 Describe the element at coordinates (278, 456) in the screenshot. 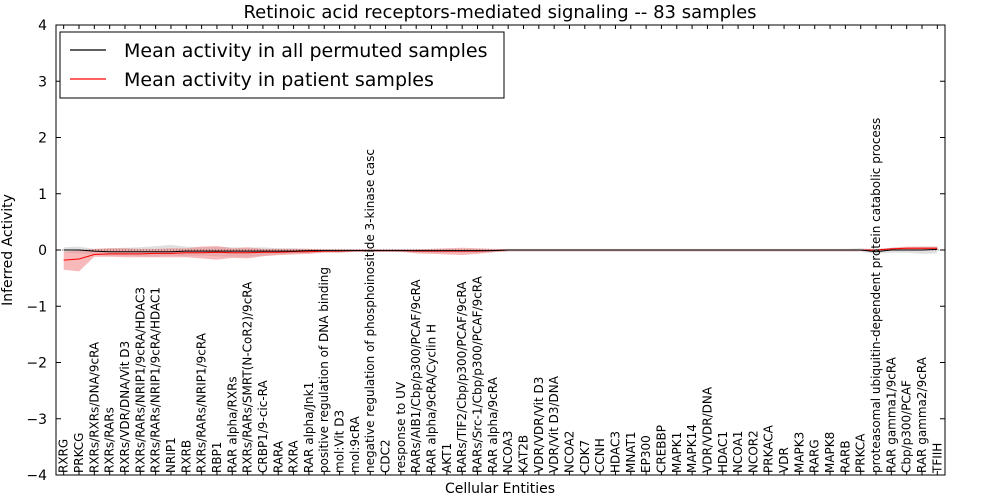

I see `x-tick-label: RARA` at that location.